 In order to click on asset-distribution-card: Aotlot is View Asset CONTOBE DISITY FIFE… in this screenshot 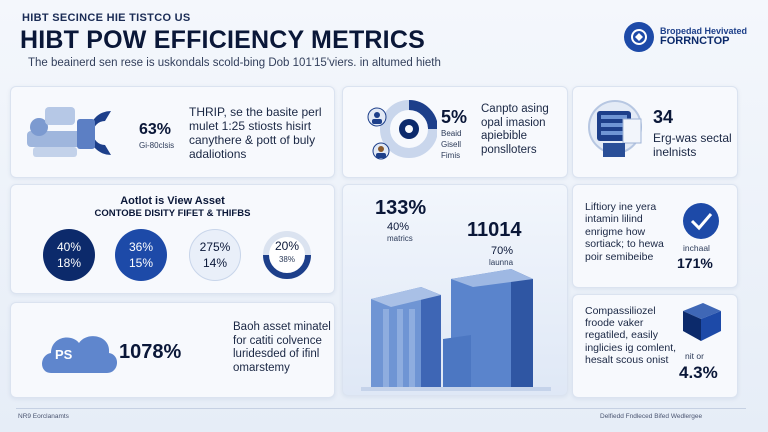, I will do `click(172, 239)`.